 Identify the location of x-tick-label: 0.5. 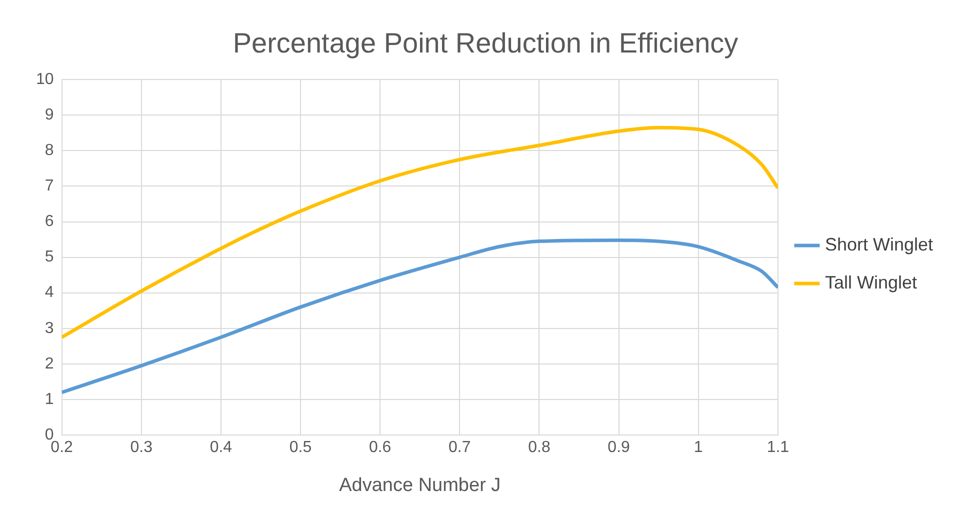
(300, 447).